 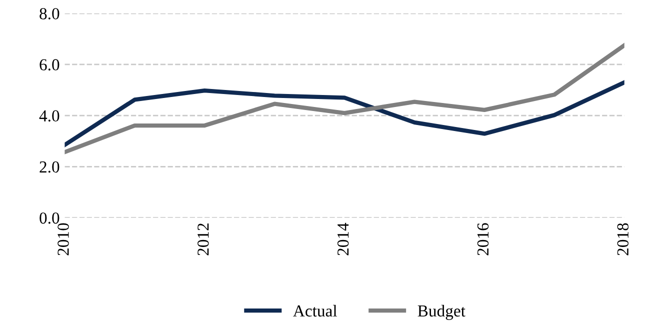 I want to click on y-tick-label: 4.0, so click(x=49, y=116).